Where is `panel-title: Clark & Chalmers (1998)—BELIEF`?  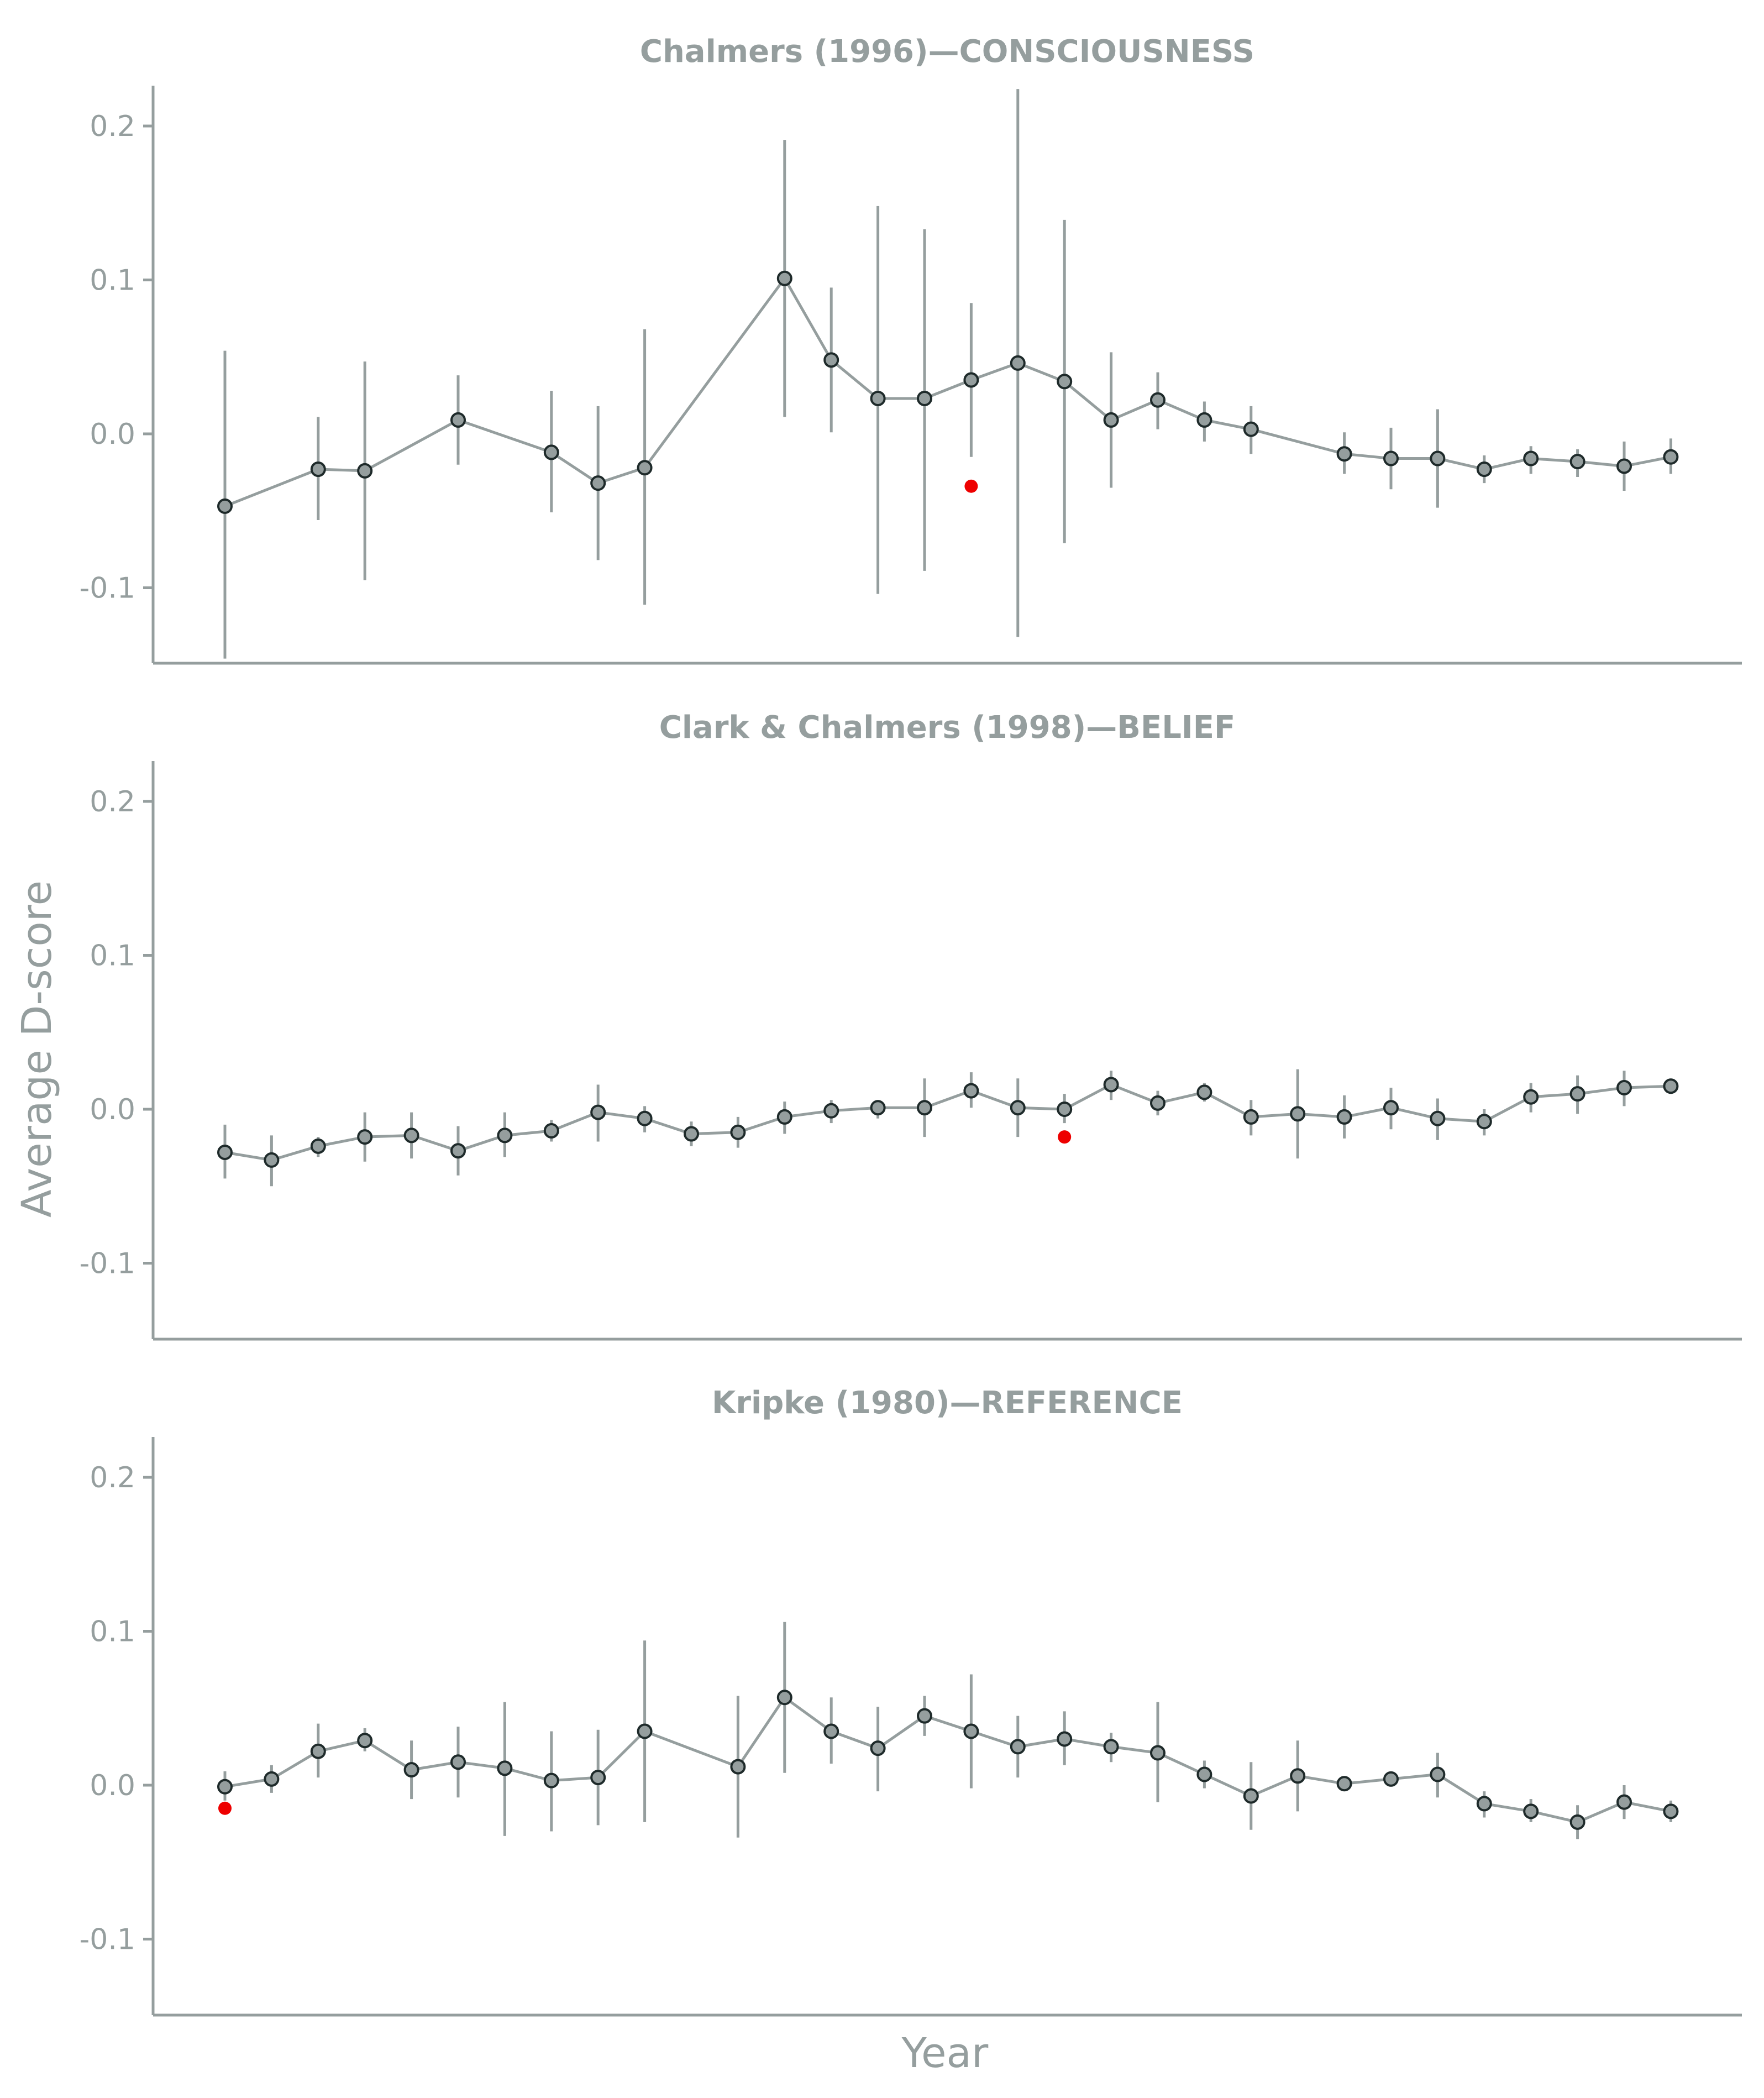 panel-title: Clark & Chalmers (1998)—BELIEF is located at coordinates (948, 728).